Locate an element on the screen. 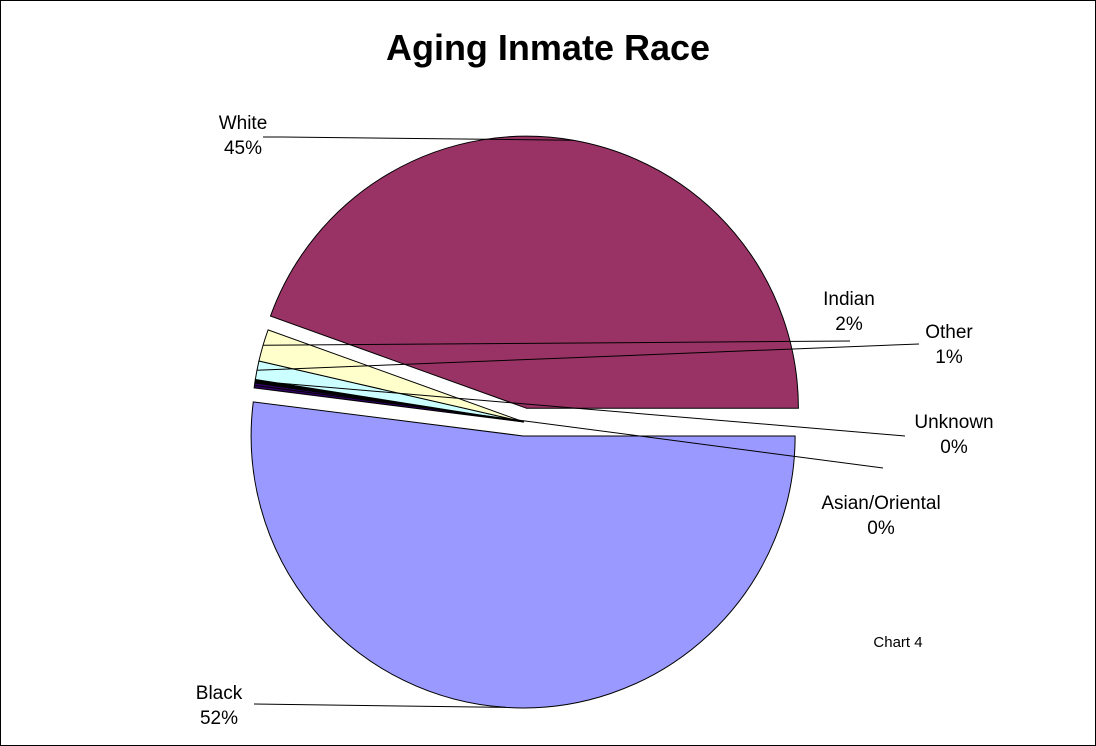 This screenshot has width=1096, height=746. leader-line-other is located at coordinates (588, 357).